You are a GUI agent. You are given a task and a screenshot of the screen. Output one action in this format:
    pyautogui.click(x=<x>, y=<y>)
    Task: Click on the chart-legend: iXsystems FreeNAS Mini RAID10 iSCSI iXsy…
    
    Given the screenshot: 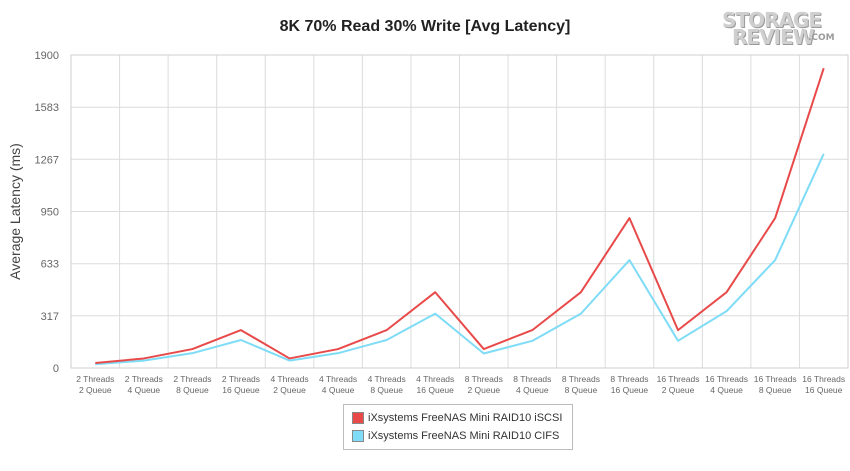 What is the action you would take?
    pyautogui.click(x=458, y=427)
    